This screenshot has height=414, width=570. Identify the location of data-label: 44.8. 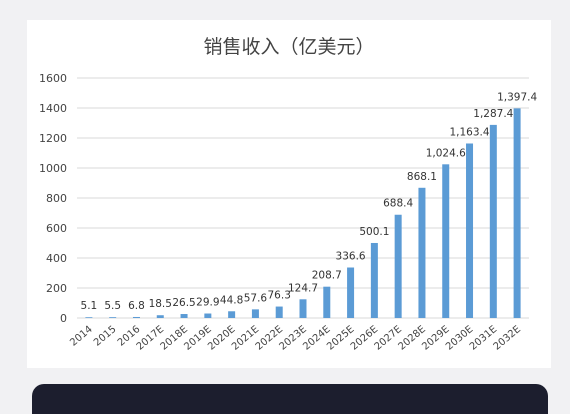
(231, 300).